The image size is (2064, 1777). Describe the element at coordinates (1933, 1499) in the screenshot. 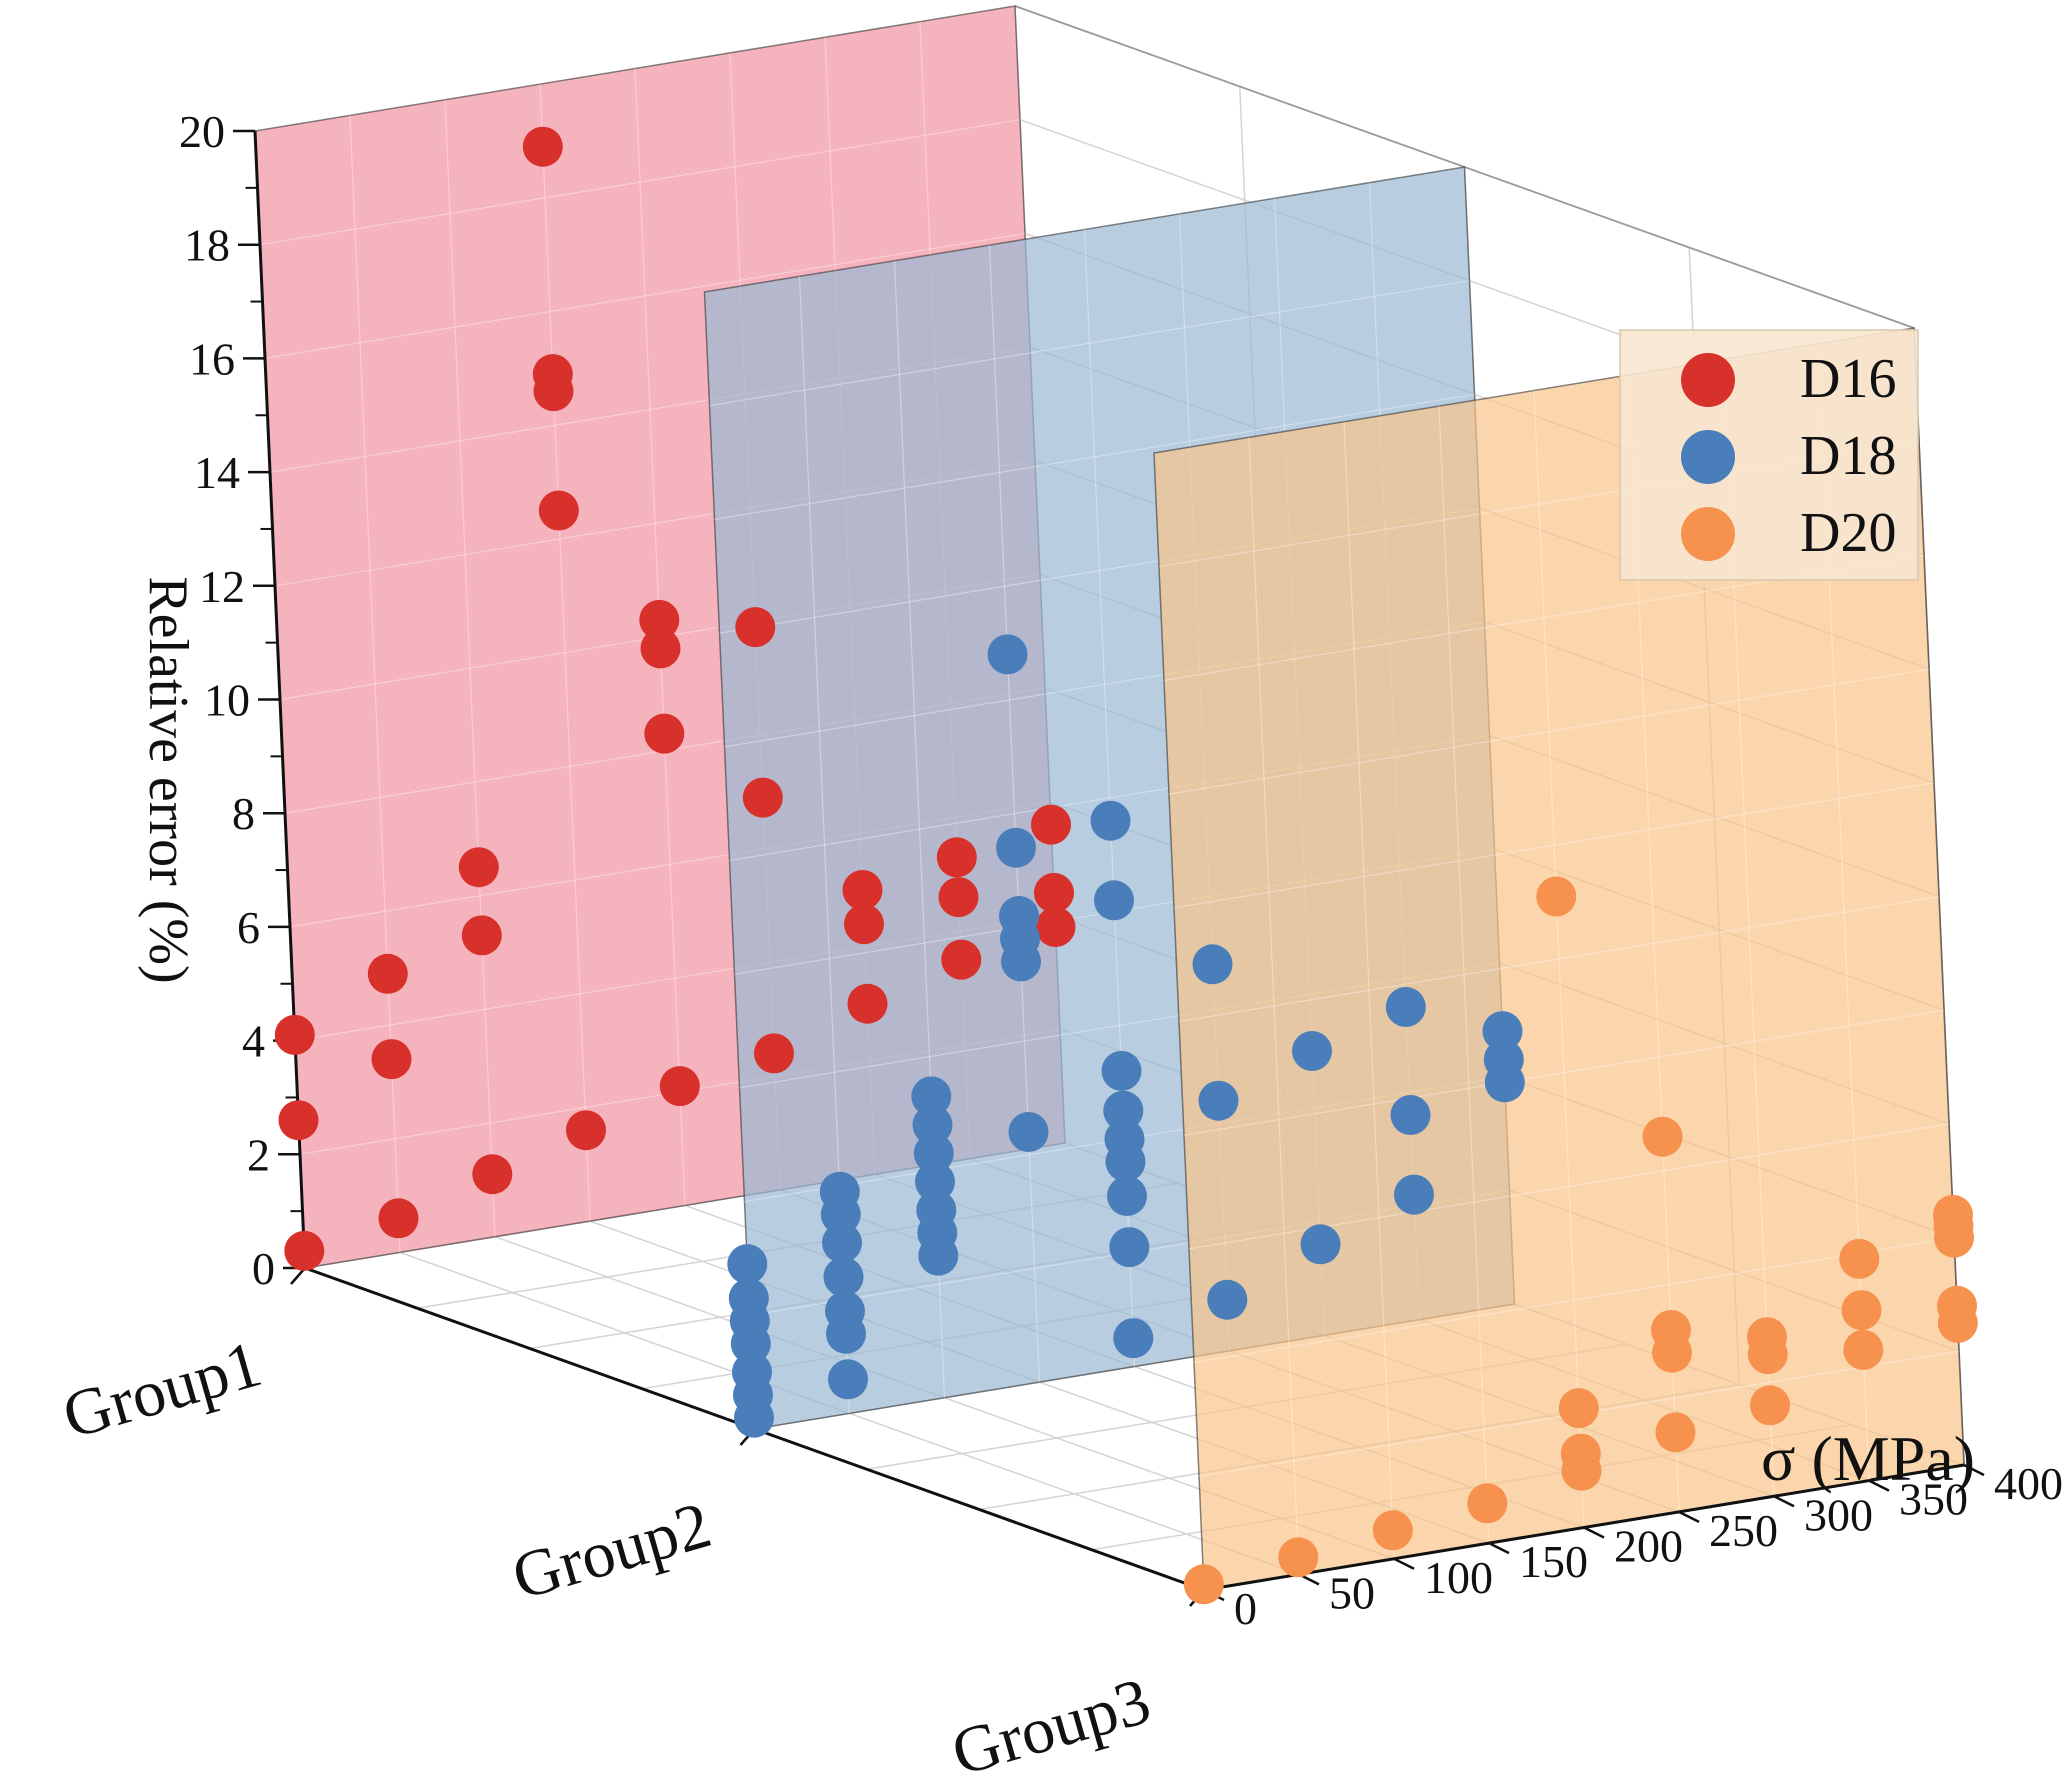

I see `sigma-tick-label: 350` at that location.